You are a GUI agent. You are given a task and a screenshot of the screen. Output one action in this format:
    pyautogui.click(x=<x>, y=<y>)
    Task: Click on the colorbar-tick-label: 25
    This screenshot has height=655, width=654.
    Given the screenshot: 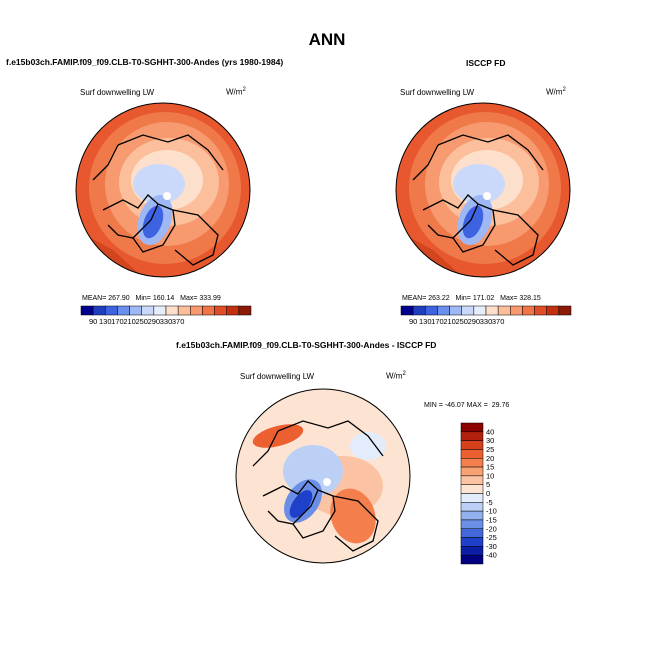 What is the action you would take?
    pyautogui.click(x=490, y=449)
    